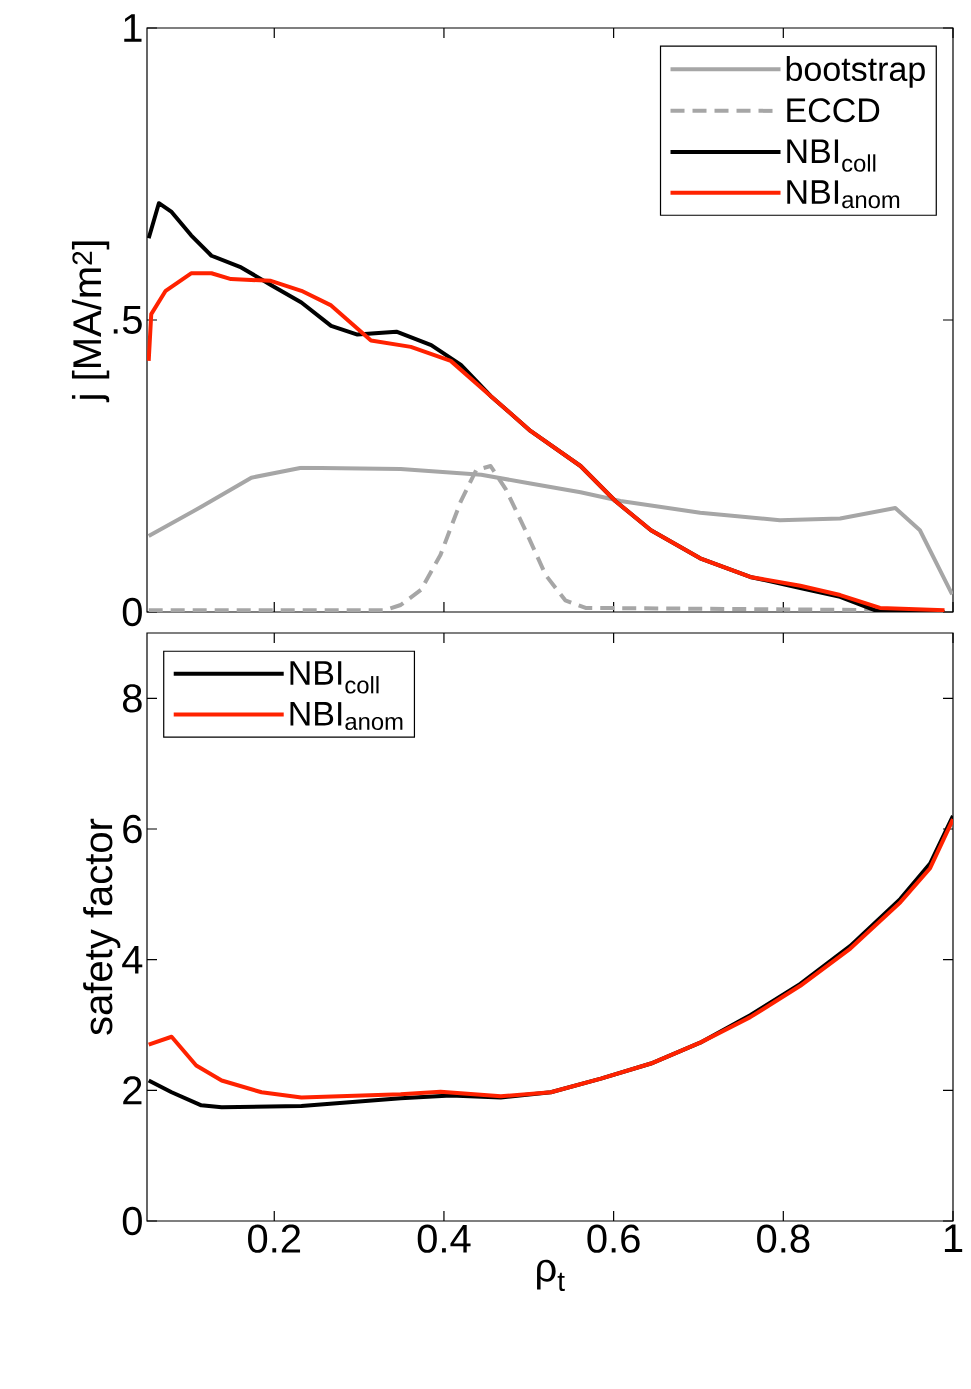  What do you see at coordinates (132, 1090) in the screenshot?
I see `y-tick-label: 2` at bounding box center [132, 1090].